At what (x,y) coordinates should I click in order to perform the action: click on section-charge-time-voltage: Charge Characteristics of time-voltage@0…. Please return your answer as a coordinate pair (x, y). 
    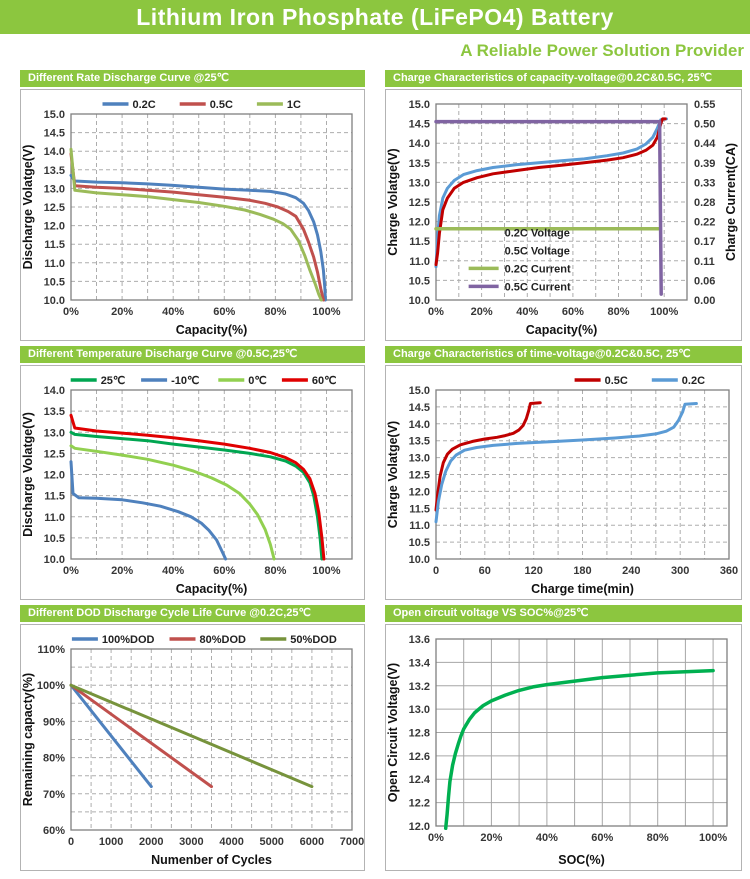
    Looking at the image, I should click on (563, 473).